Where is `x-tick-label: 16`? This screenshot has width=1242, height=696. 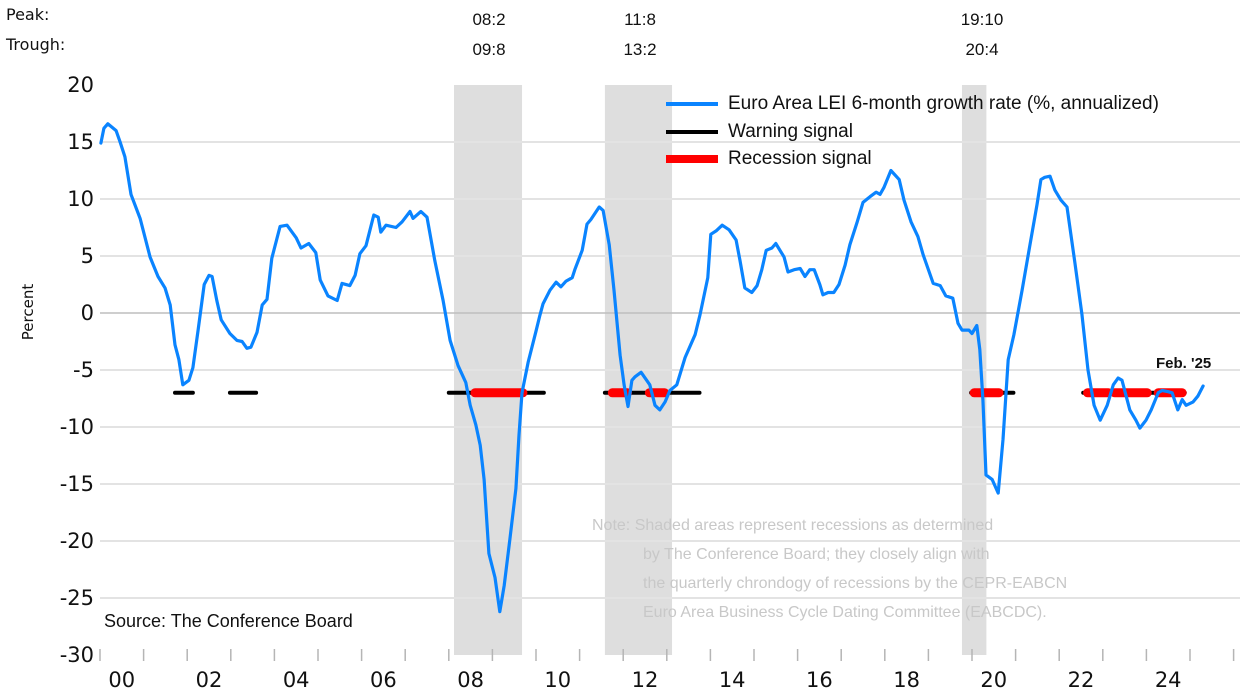 x-tick-label: 16 is located at coordinates (819, 680).